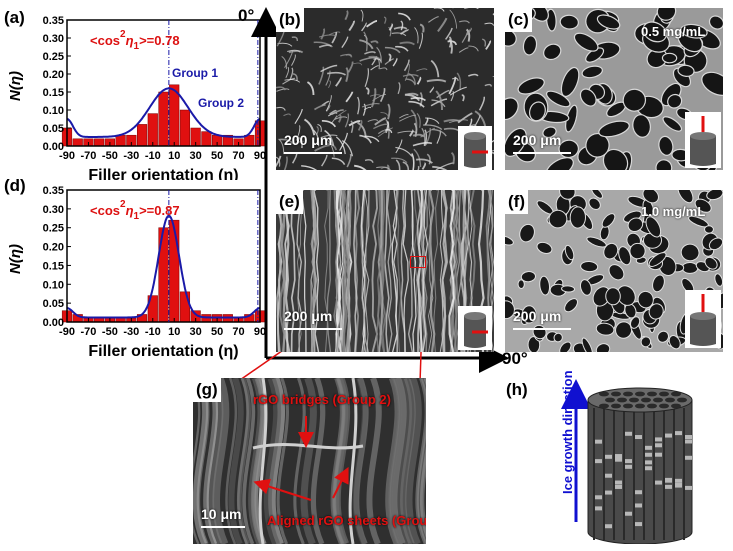  I want to click on concentration-f: 1.0 mg/mL, so click(673, 211).